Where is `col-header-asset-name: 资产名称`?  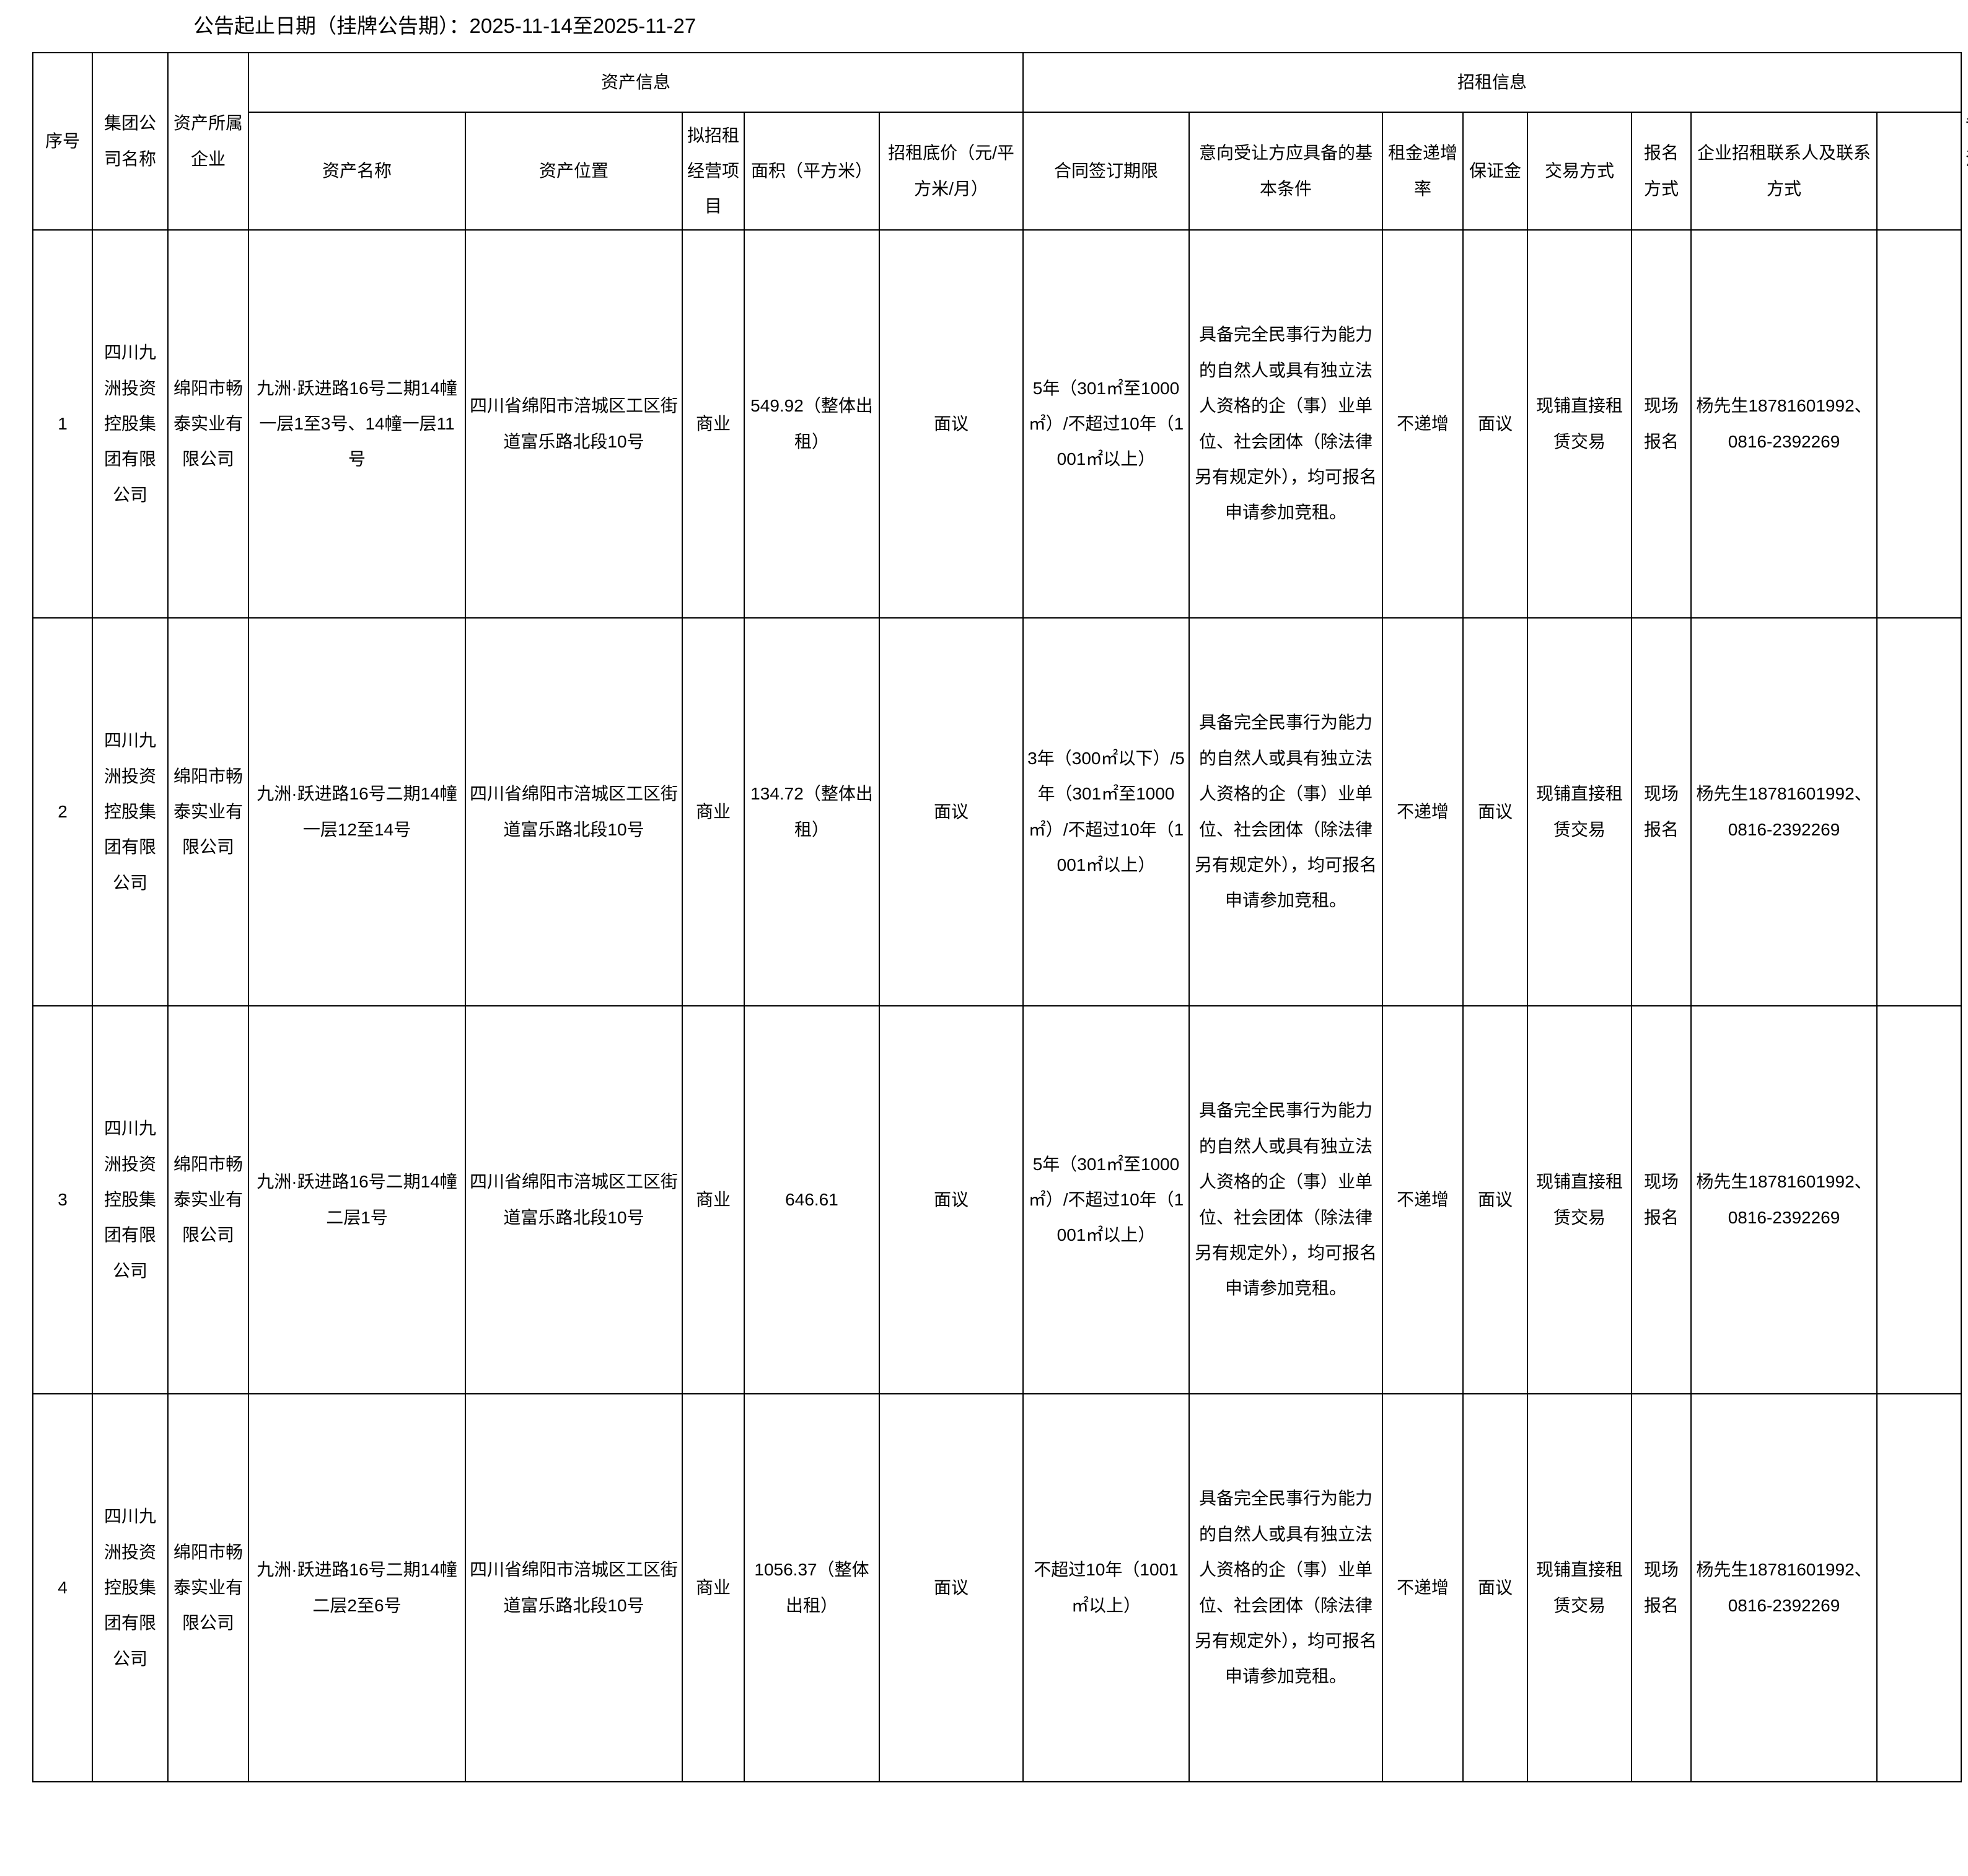
col-header-asset-name: 资产名称 is located at coordinates (357, 171).